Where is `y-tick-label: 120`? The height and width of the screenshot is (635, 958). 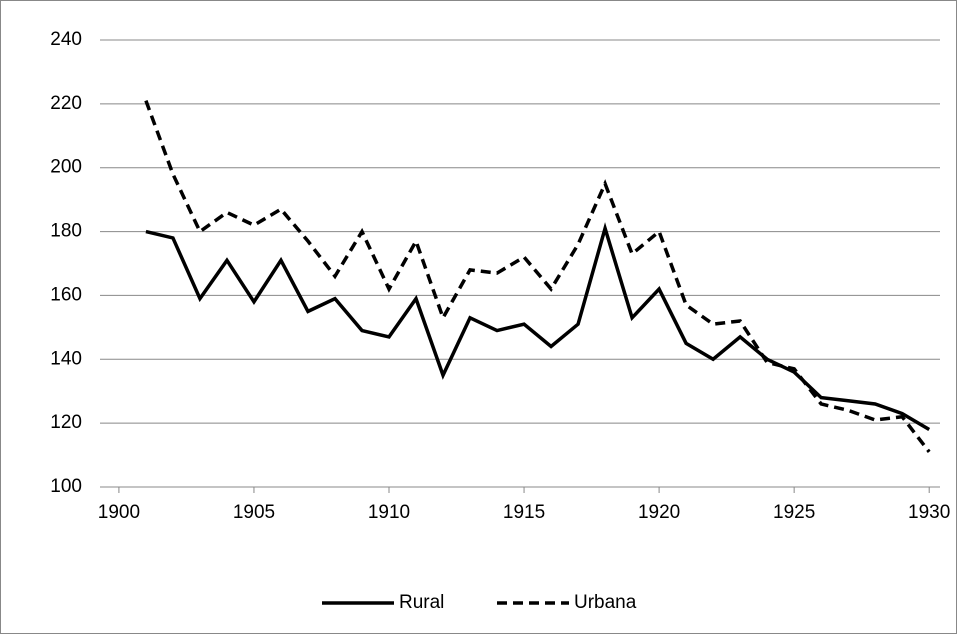
y-tick-label: 120 is located at coordinates (66, 422).